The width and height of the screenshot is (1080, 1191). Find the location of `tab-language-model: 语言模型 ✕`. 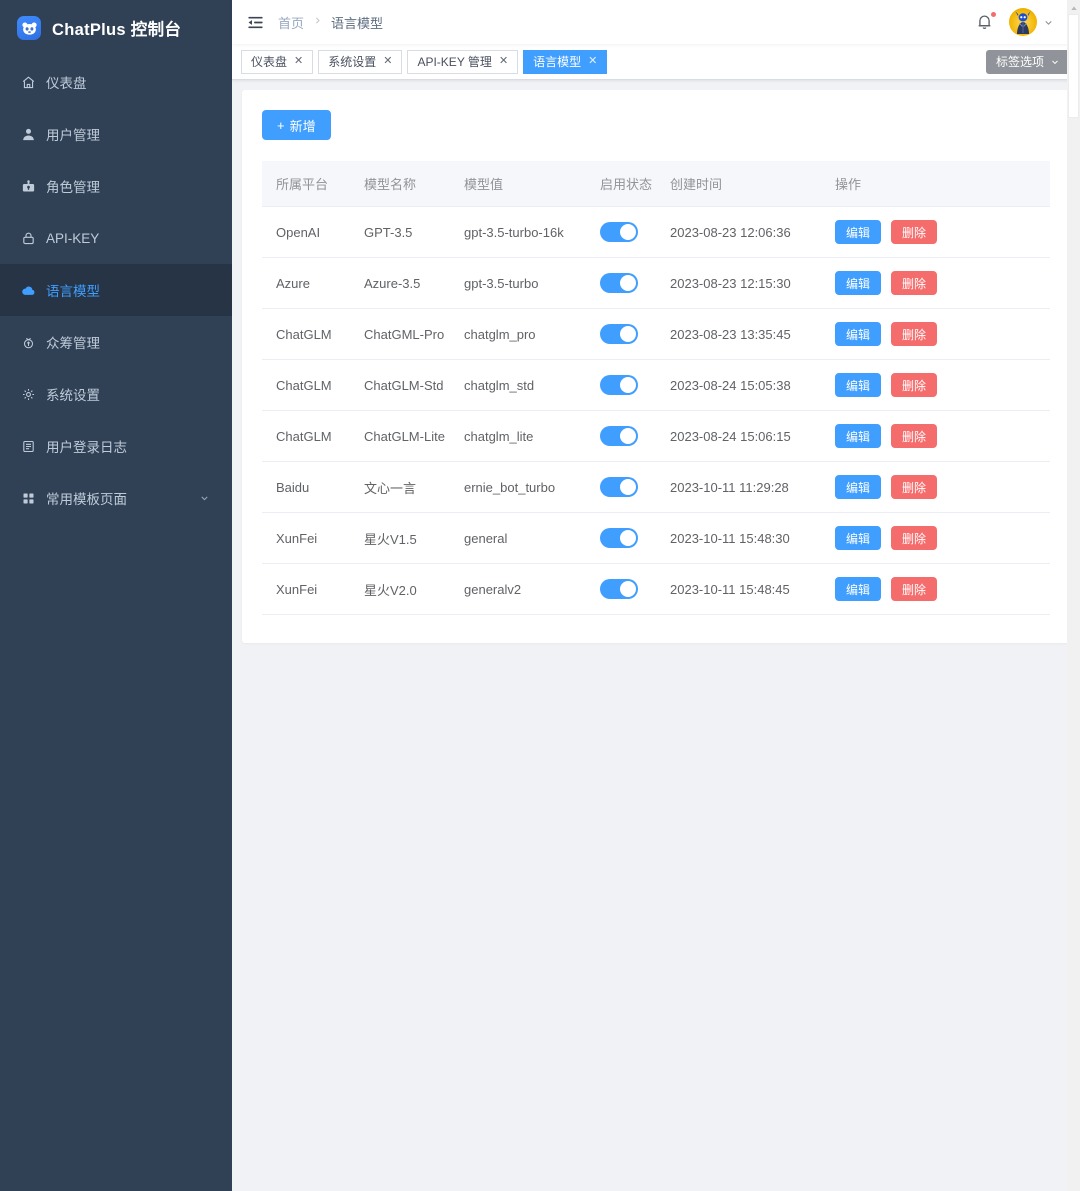

tab-language-model: 语言模型 ✕ is located at coordinates (565, 61).